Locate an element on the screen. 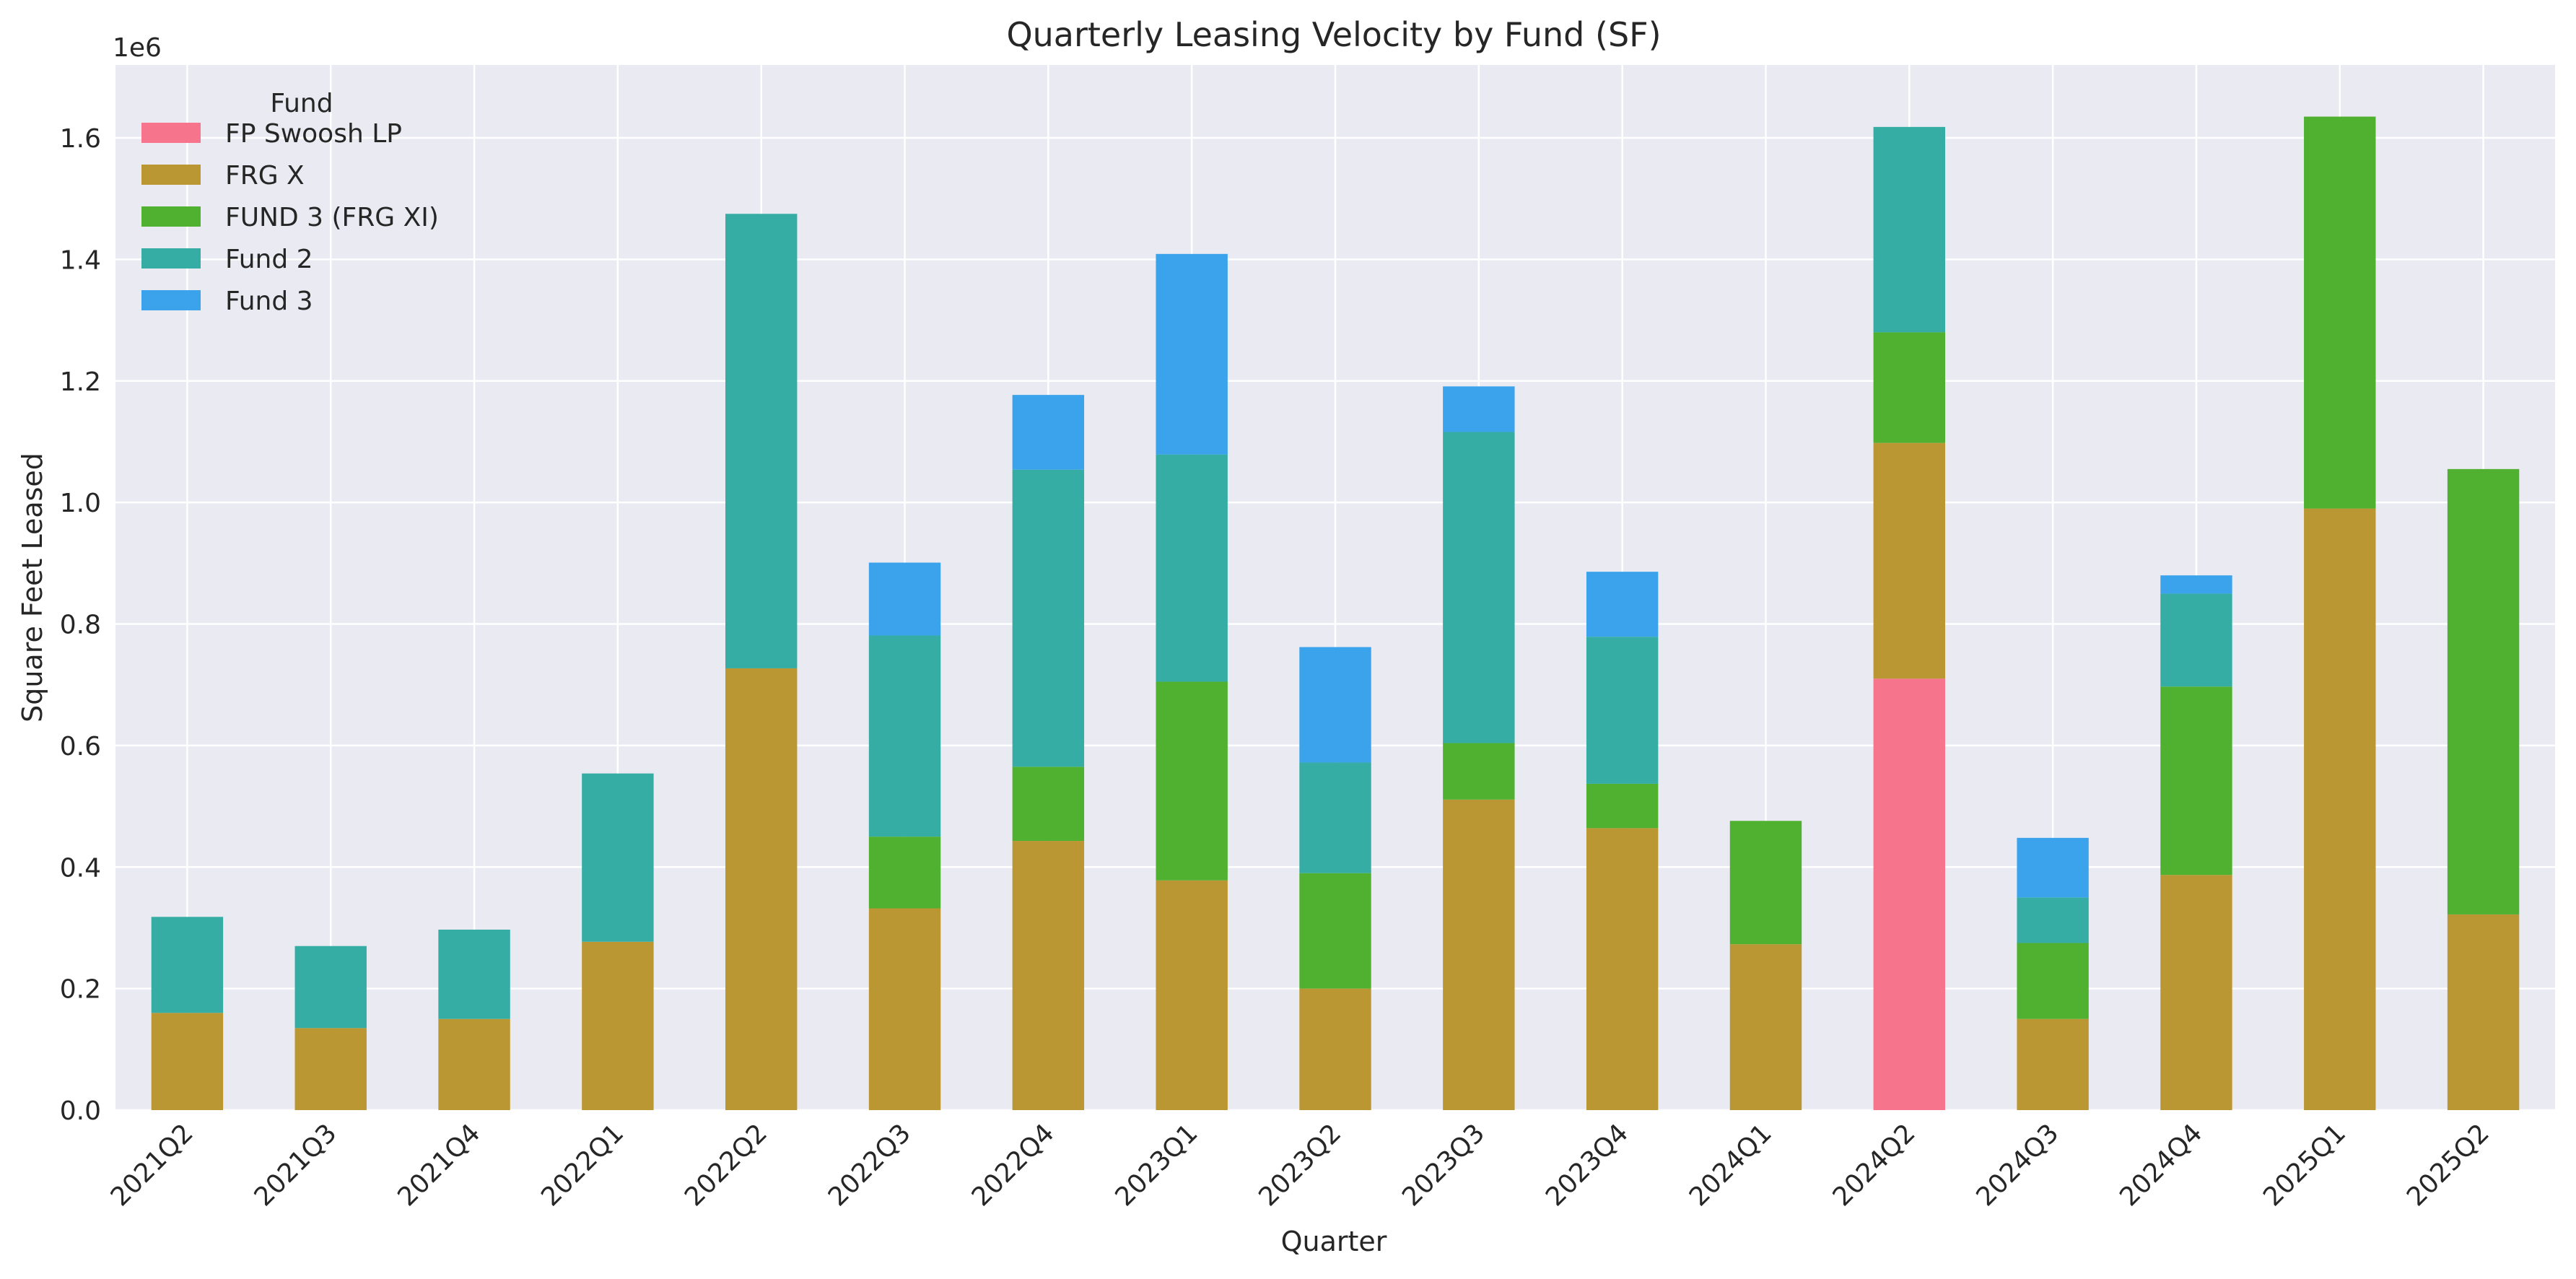 This screenshot has height=1279, width=2576. legend-entry-label: FUND 3 (FRG XI) is located at coordinates (332, 217).